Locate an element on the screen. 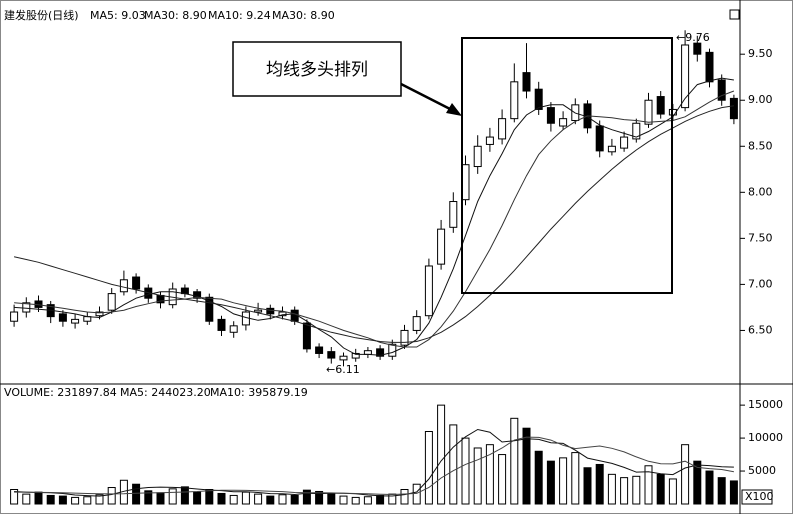  y-tick-label: 9.00 is located at coordinates (760, 99).